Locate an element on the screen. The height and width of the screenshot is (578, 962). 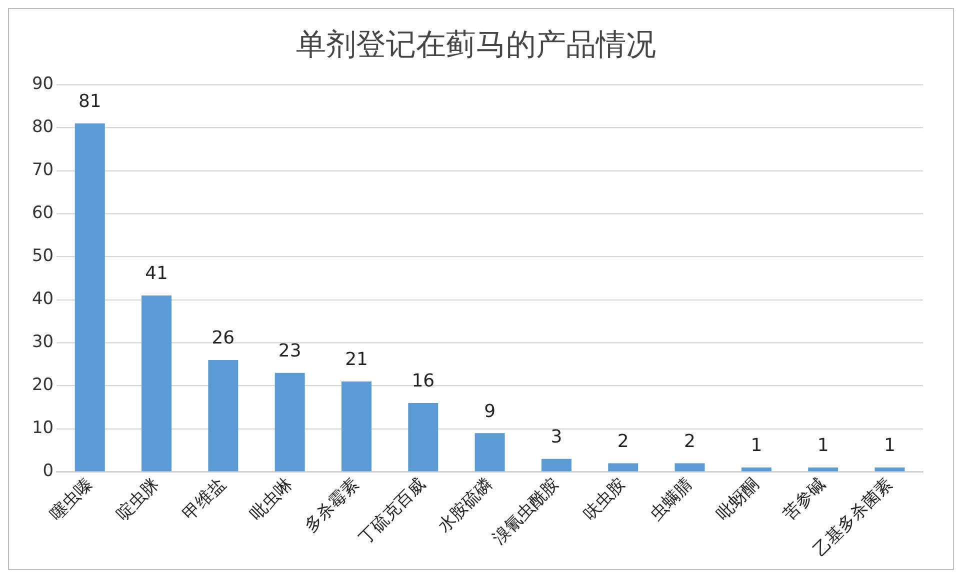
y-tick-label: 80 is located at coordinates (43, 126).